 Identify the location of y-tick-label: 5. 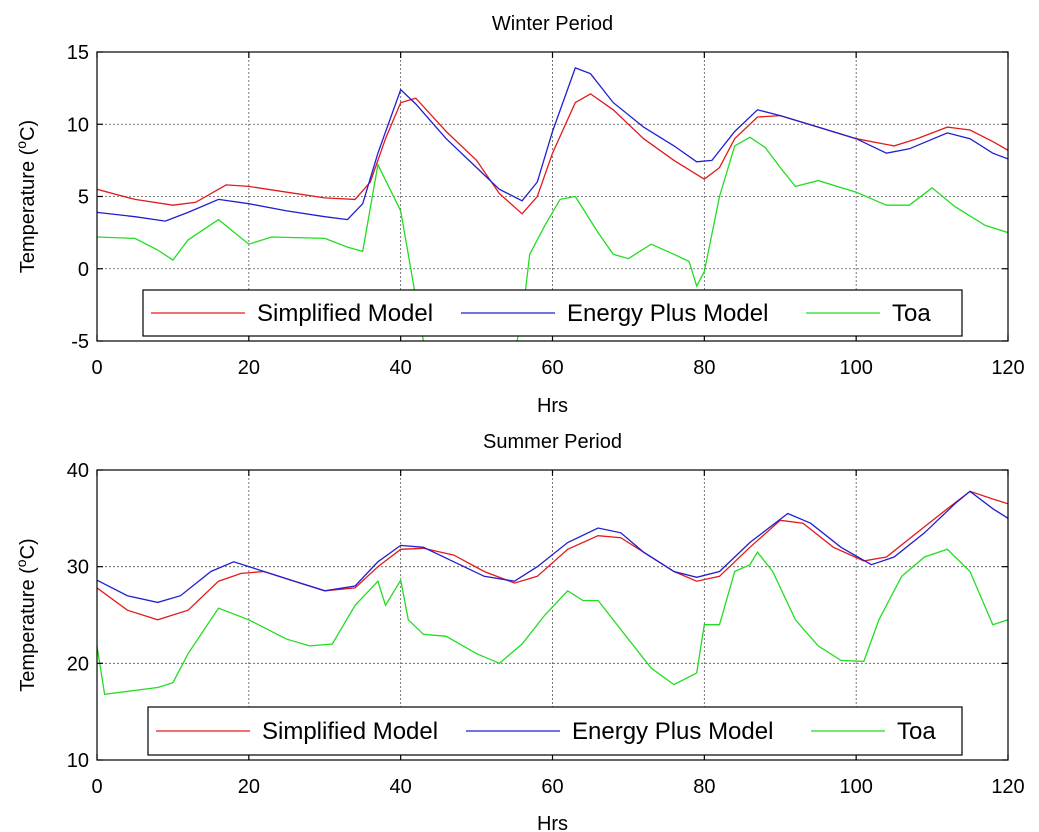
(83, 198).